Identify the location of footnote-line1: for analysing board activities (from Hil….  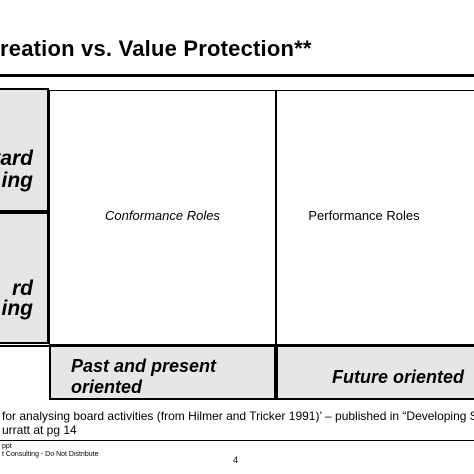
(238, 416).